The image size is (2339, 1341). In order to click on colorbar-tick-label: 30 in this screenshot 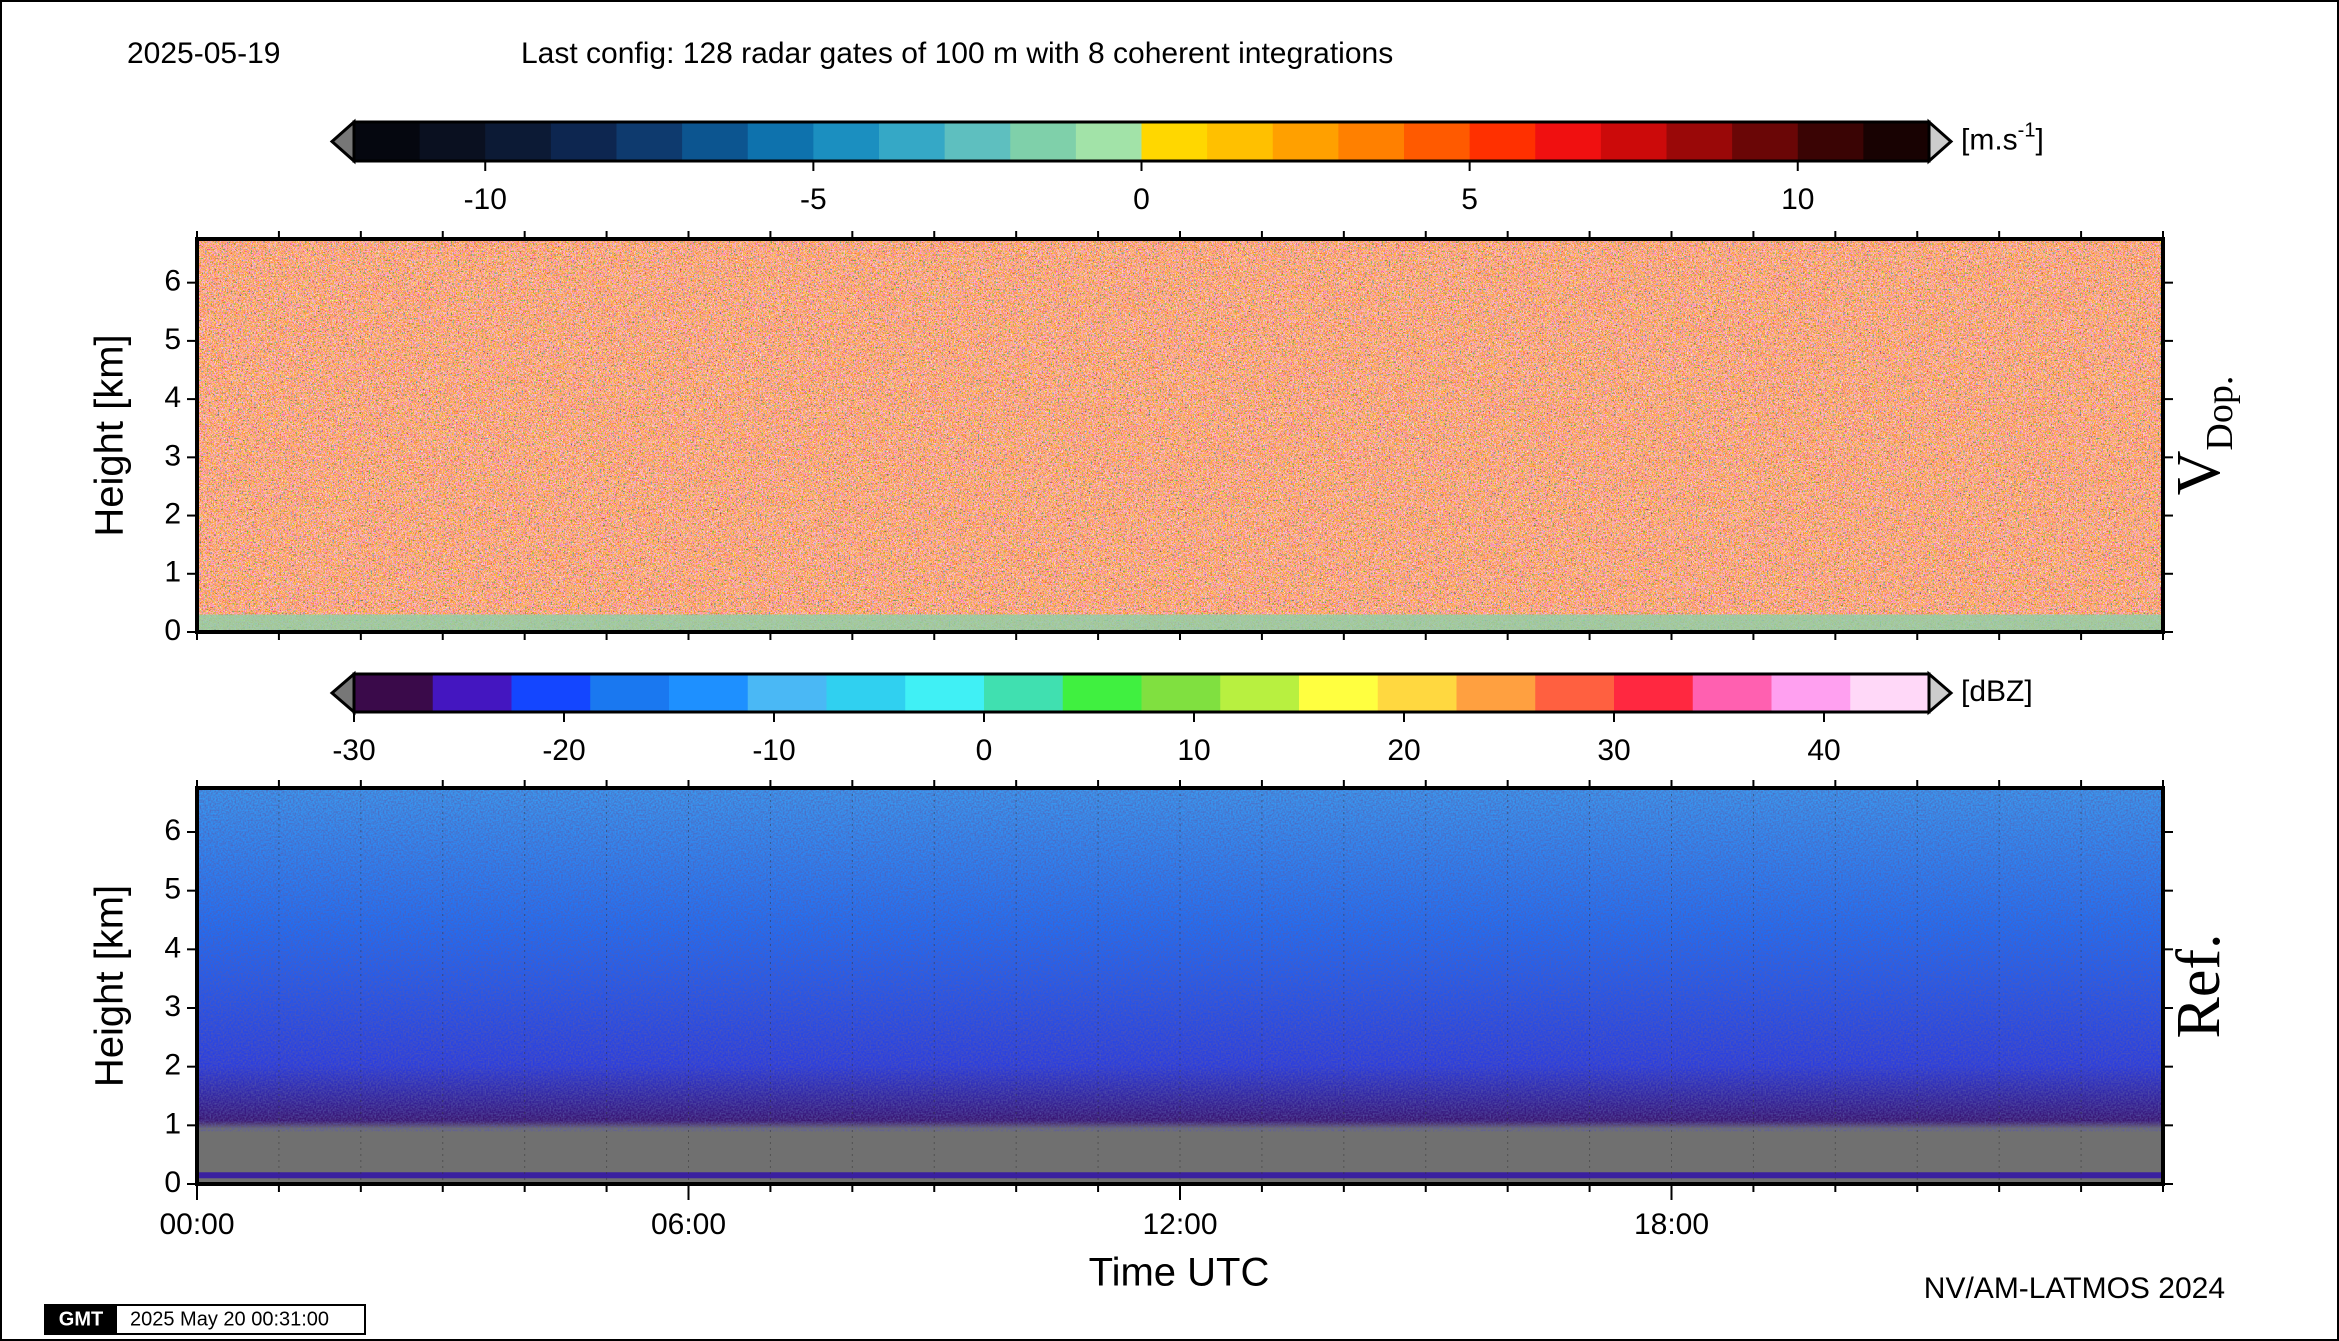, I will do `click(1613, 750)`.